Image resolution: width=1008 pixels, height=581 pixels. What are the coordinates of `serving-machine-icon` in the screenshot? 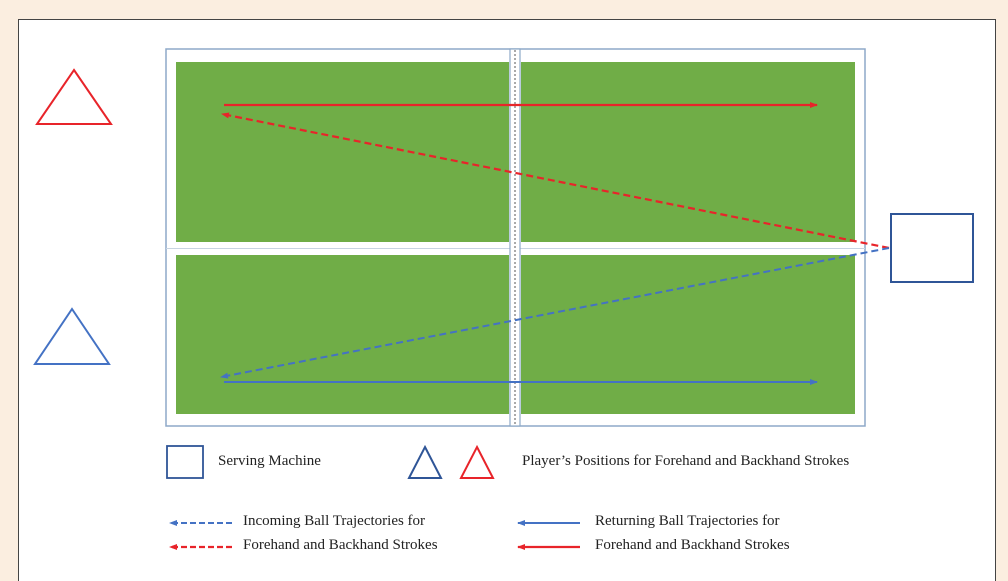 It's located at (932, 248).